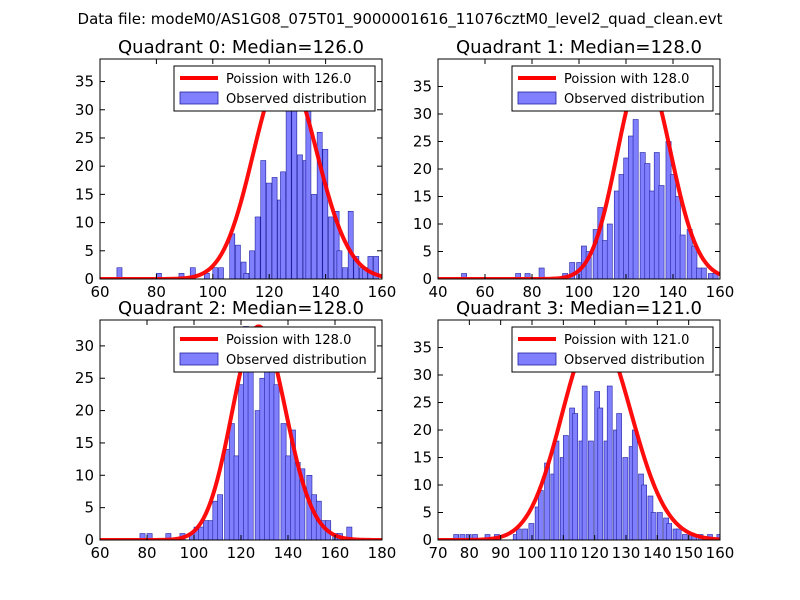 This screenshot has height=600, width=800. Describe the element at coordinates (274, 349) in the screenshot. I see `legend-box` at that location.